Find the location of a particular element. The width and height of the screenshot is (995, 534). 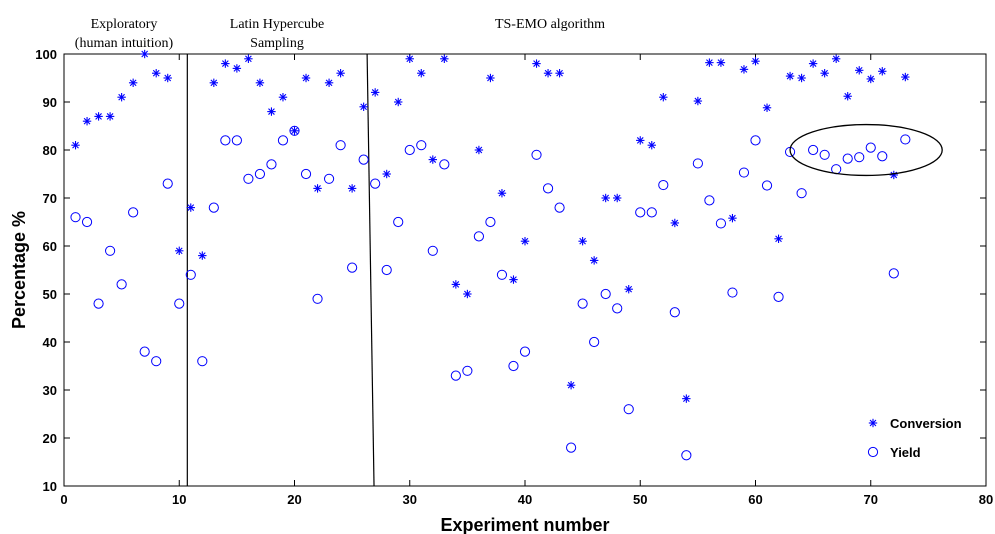

y-tick-label: 80 is located at coordinates (50, 150).